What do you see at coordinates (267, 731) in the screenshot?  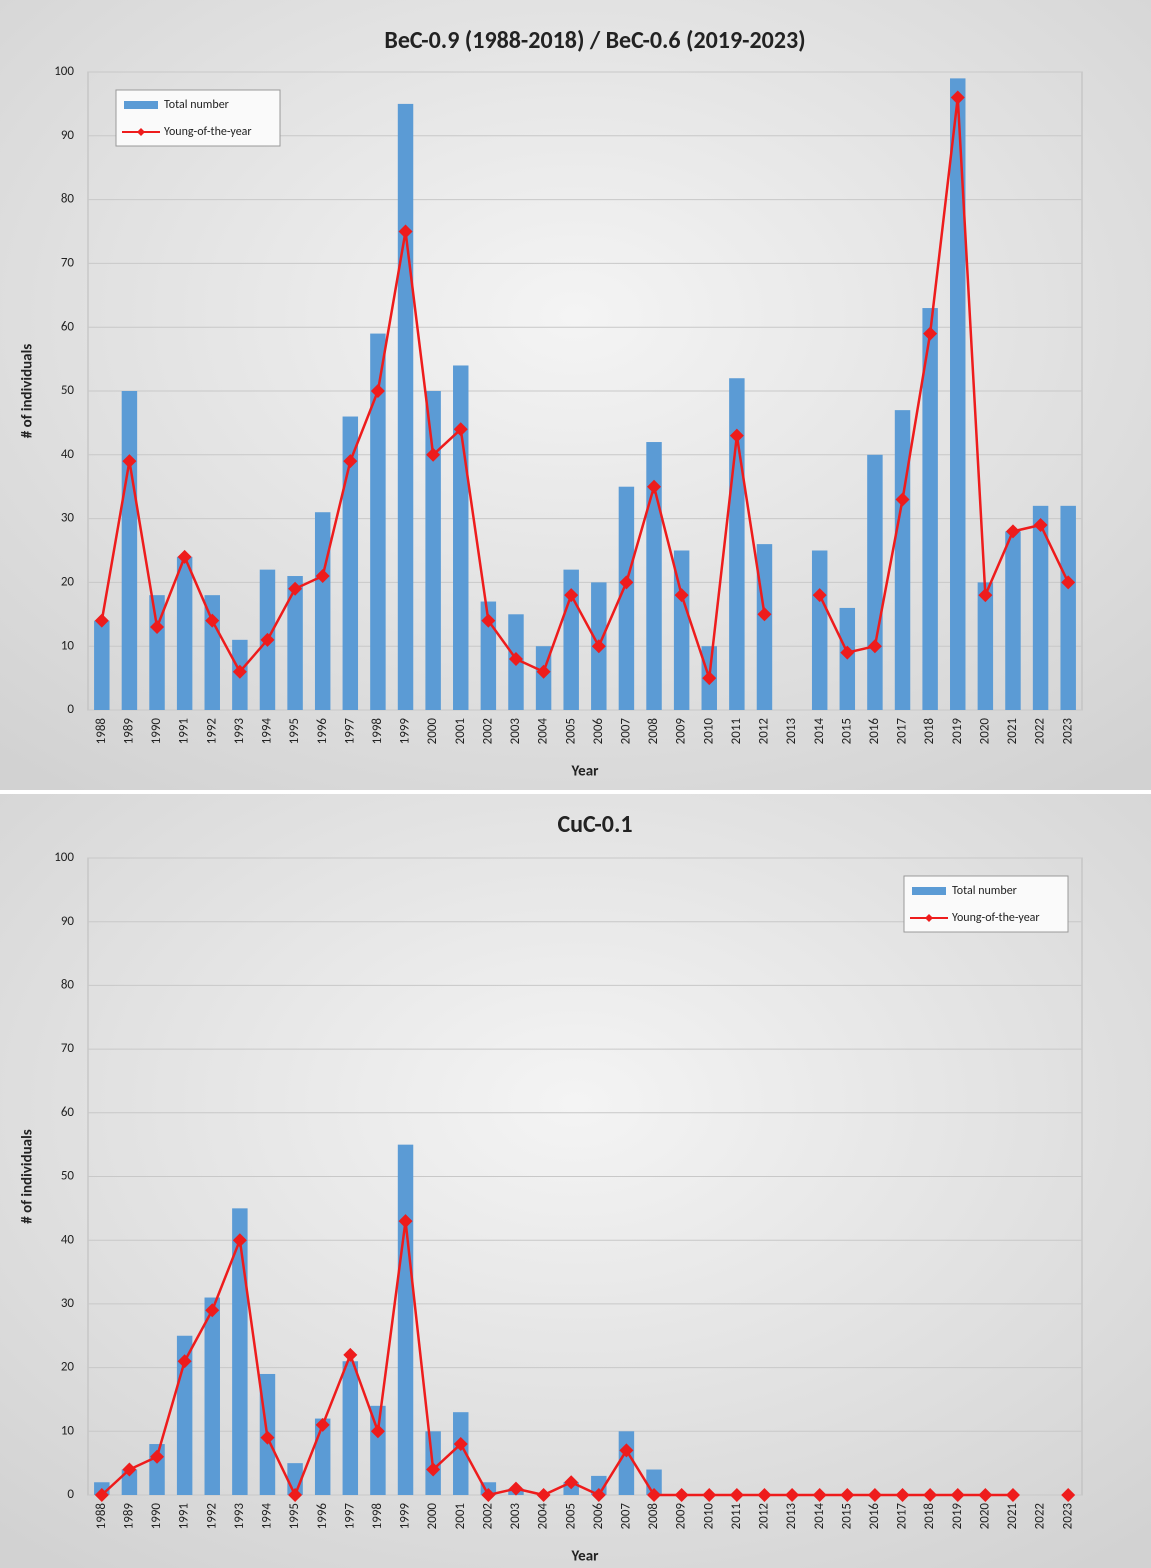 I see `x-tick-label: 1994` at bounding box center [267, 731].